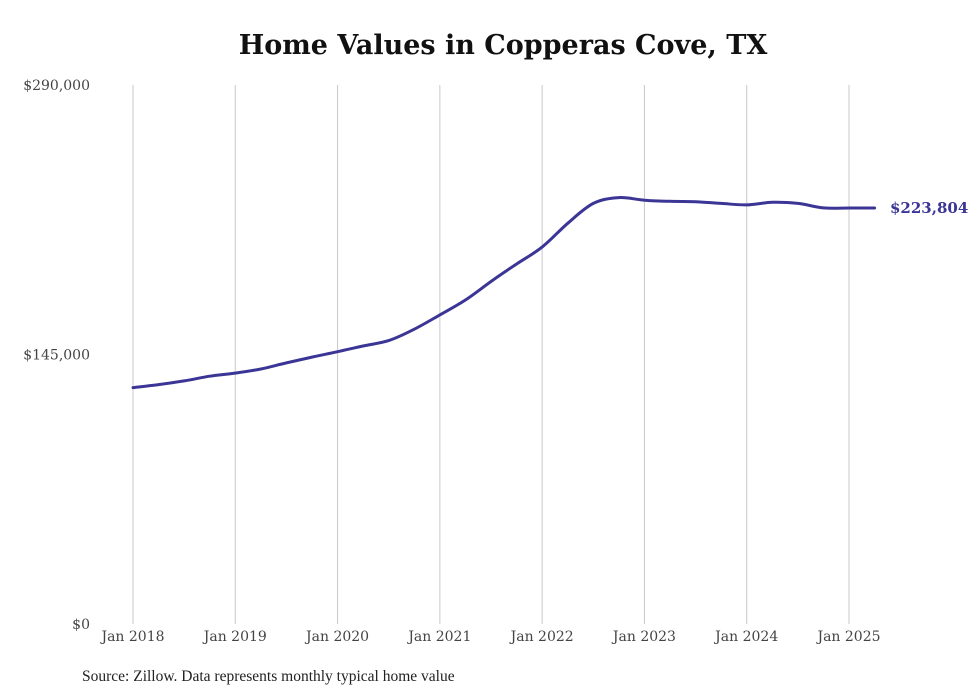 Image resolution: width=980 pixels, height=699 pixels. I want to click on y-axis-ticks: $0 $145,000 $290,000, so click(56, 355).